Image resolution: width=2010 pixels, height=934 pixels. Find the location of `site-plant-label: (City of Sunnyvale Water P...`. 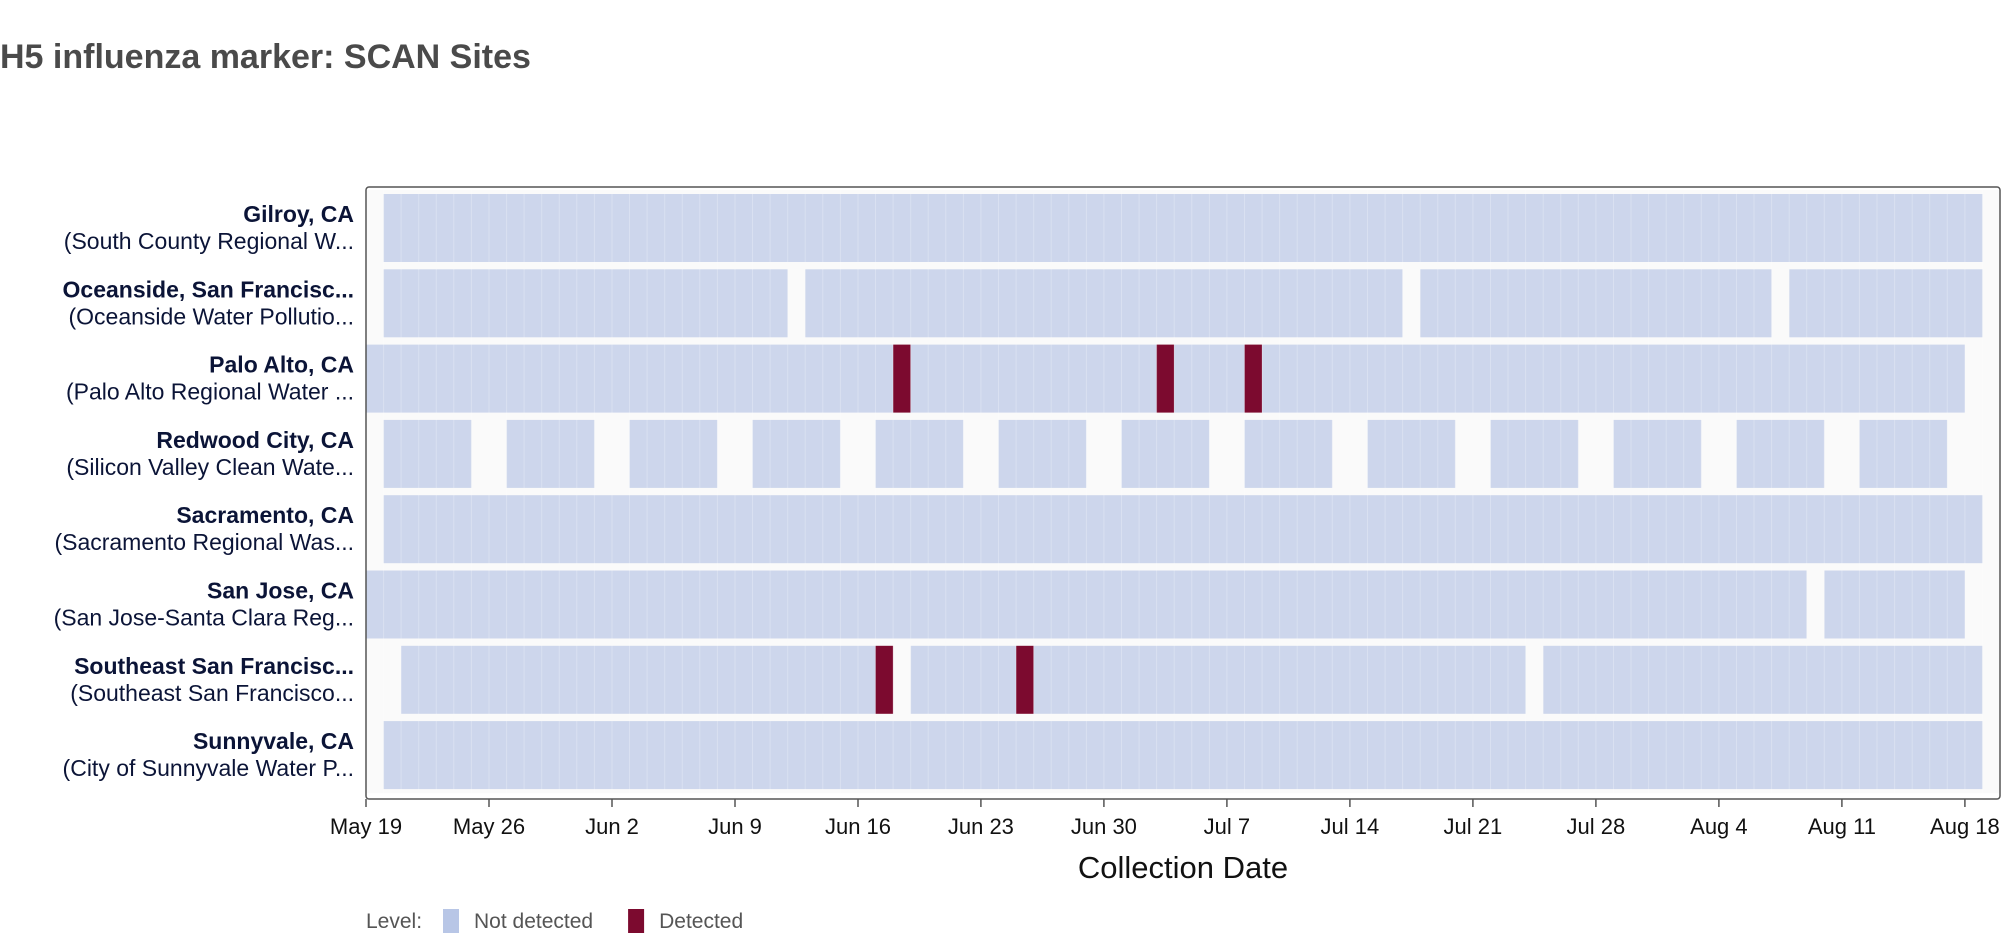

site-plant-label: (City of Sunnyvale Water P... is located at coordinates (208, 768).